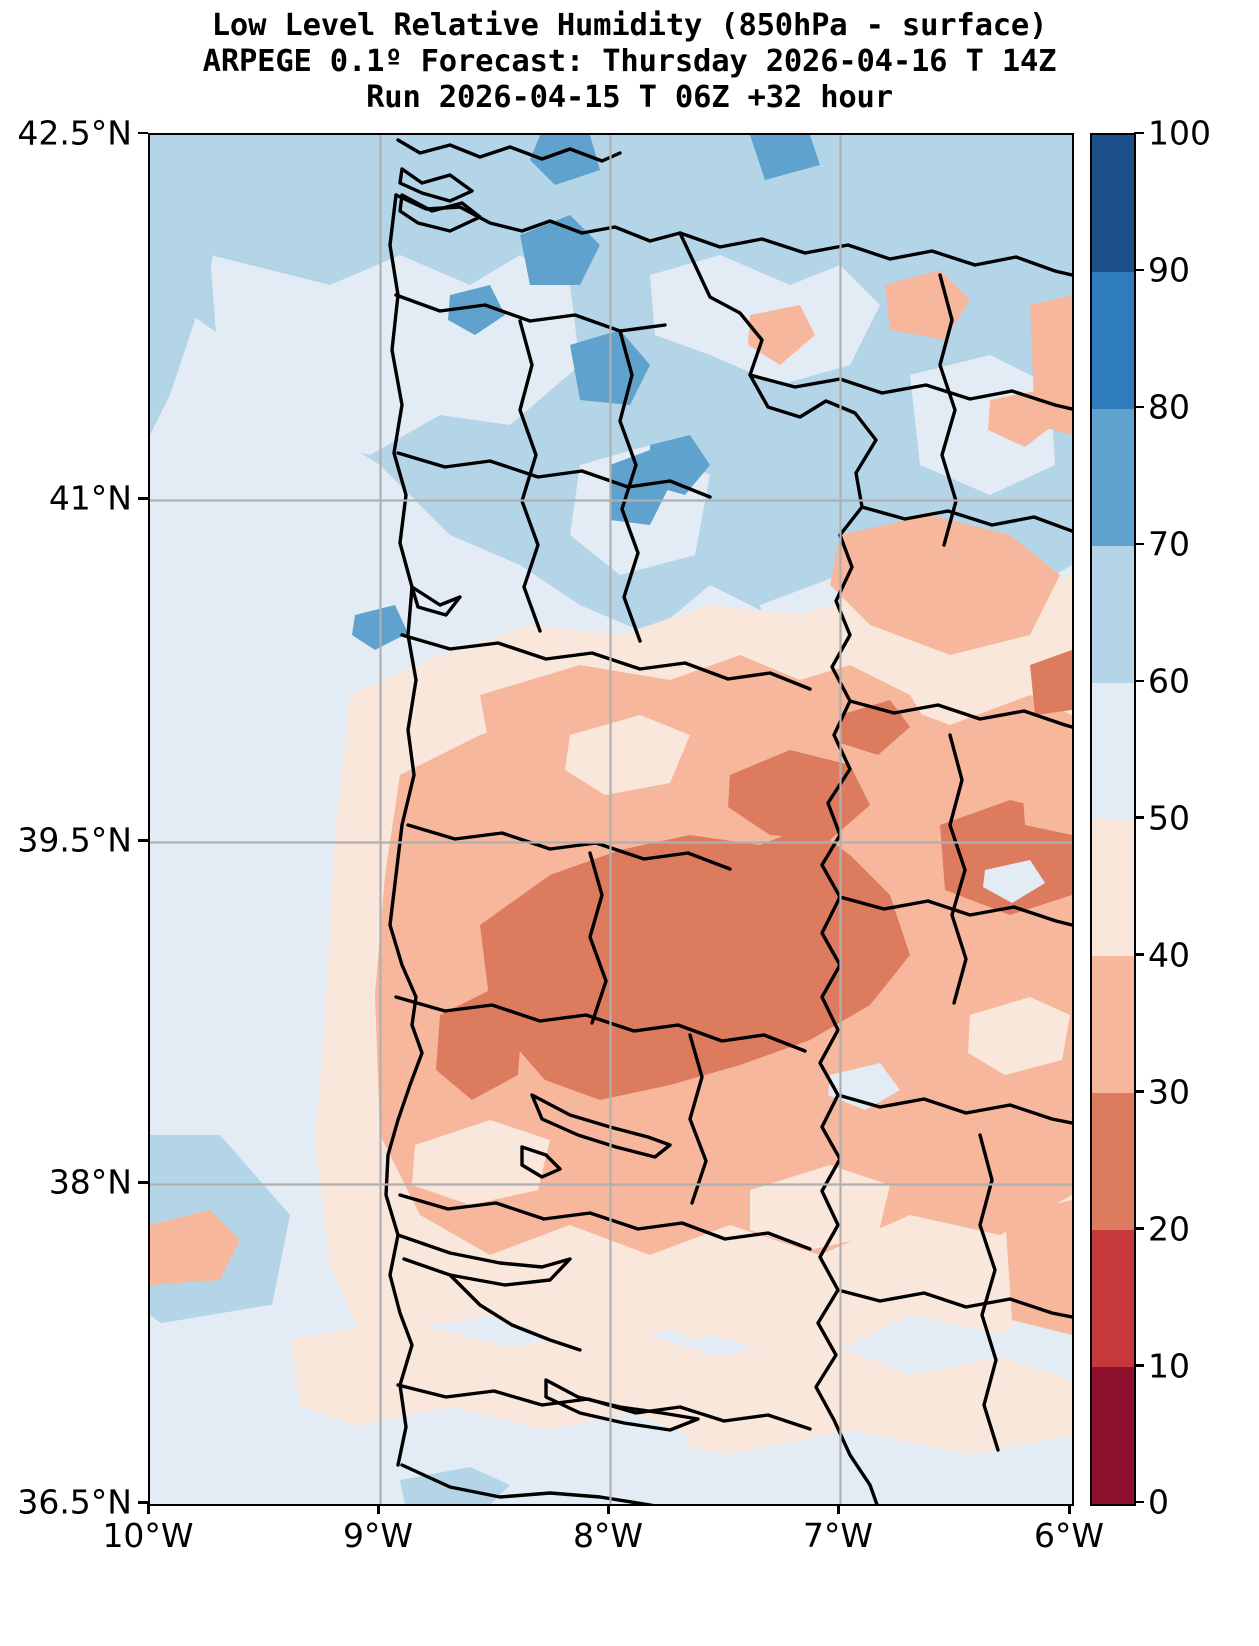 This screenshot has width=1259, height=1646. What do you see at coordinates (143, 133) in the screenshot?
I see `ytick-mark-42.5` at bounding box center [143, 133].